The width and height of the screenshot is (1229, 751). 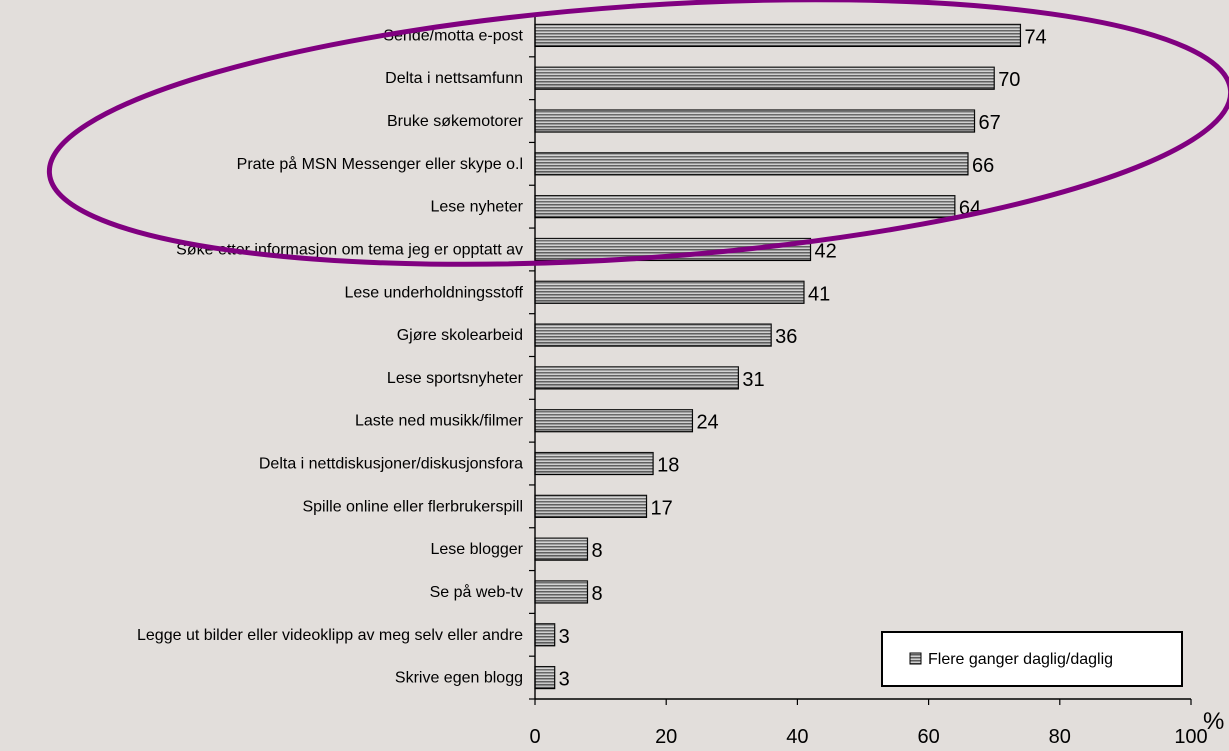 What do you see at coordinates (459, 678) in the screenshot?
I see `category-label: Skrive egen blogg` at bounding box center [459, 678].